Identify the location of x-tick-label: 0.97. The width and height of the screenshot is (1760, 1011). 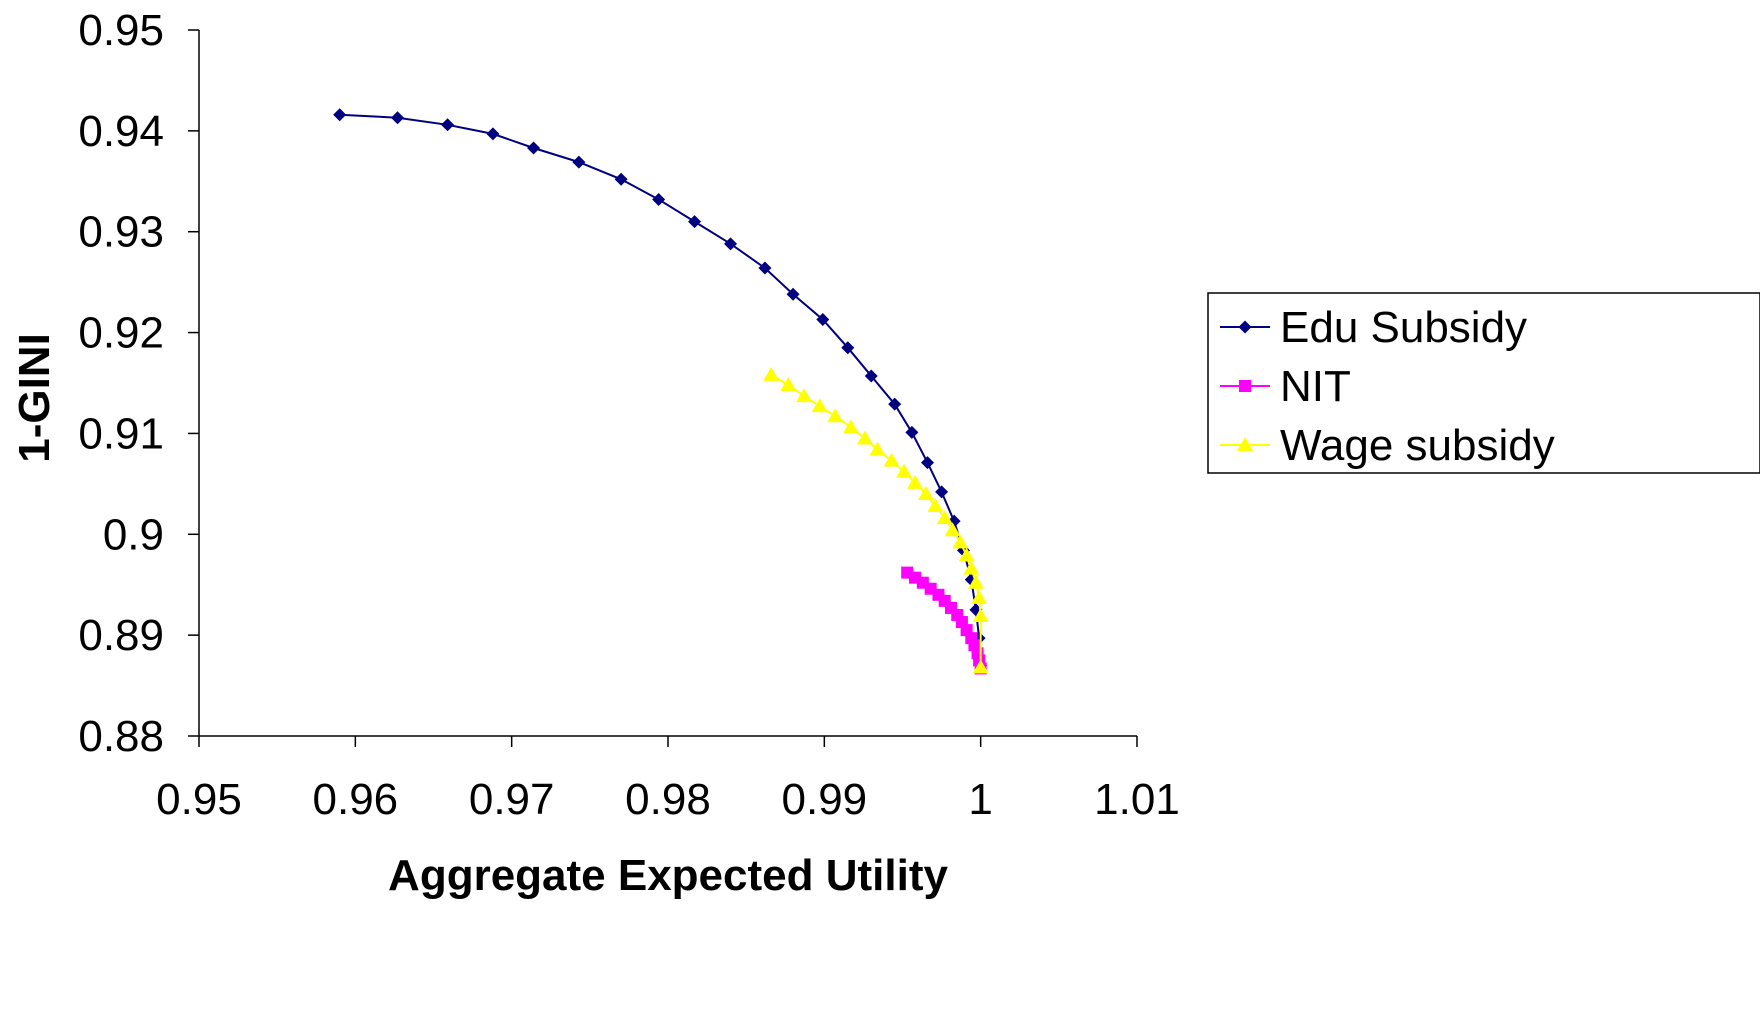
(512, 799).